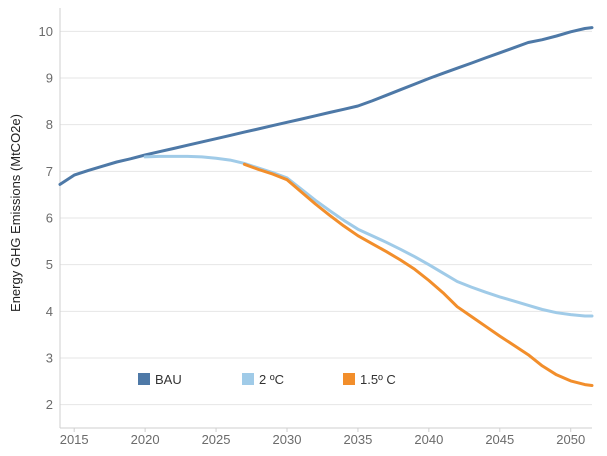 This screenshot has width=607, height=456. Describe the element at coordinates (49, 218) in the screenshot. I see `y-tick-label-6: 6` at that location.